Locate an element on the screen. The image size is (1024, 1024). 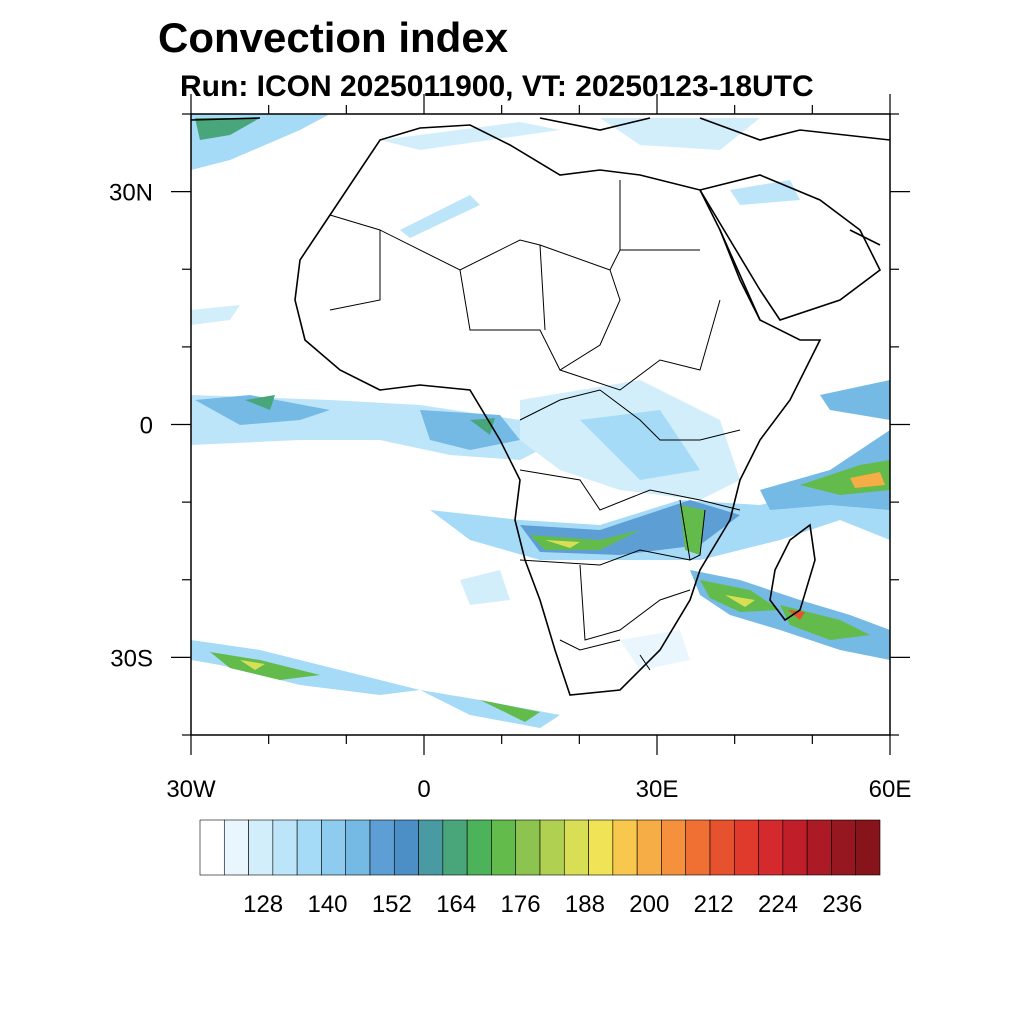
map-title: Convection index is located at coordinates (333, 37).